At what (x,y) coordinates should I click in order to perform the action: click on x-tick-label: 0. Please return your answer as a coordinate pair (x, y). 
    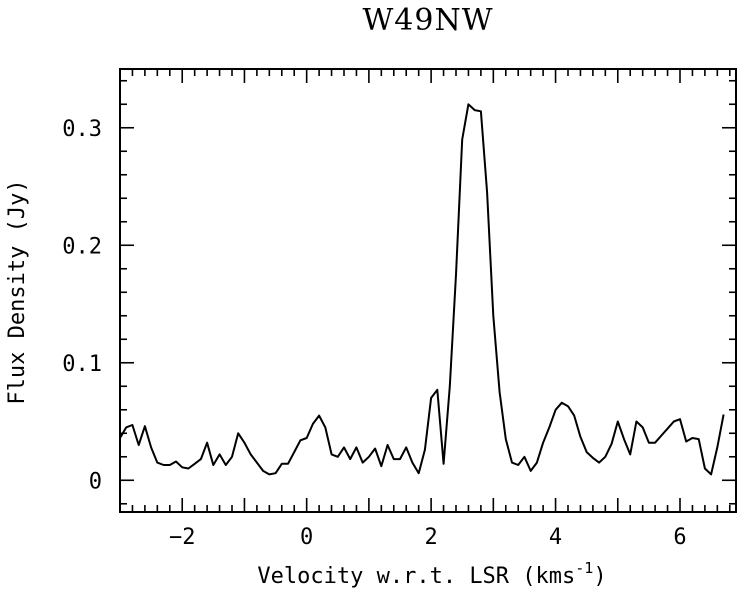
    Looking at the image, I should click on (306, 537).